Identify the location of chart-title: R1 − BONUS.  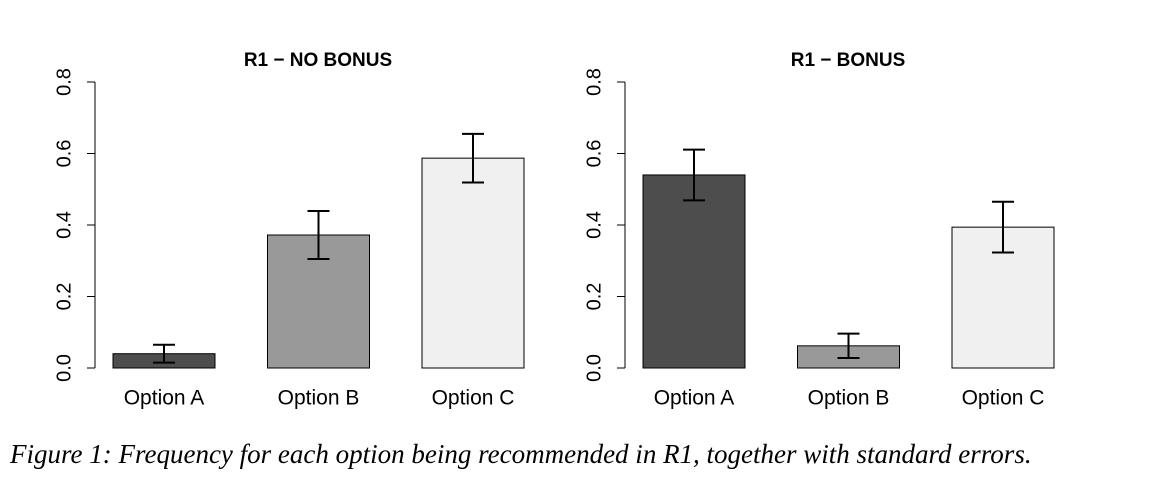
(848, 60).